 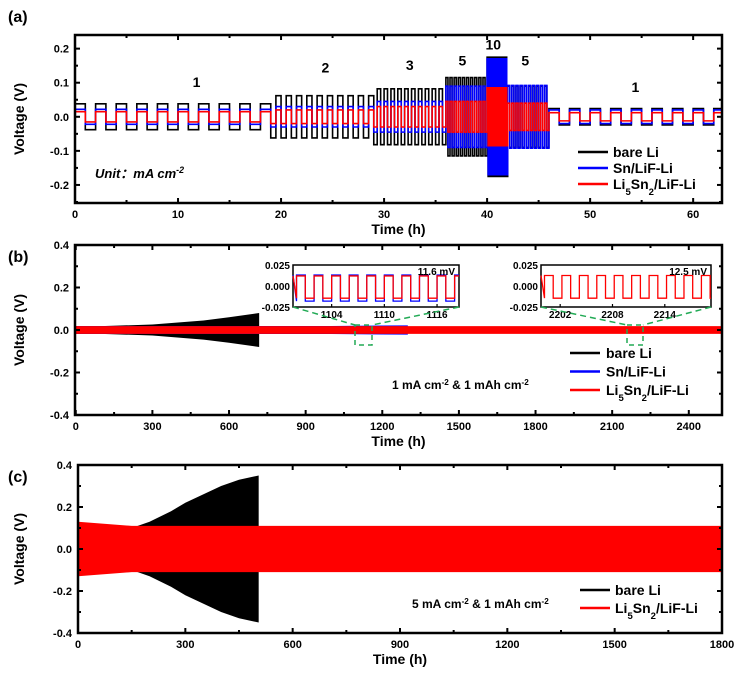 I want to click on x-tick-label: 0, so click(x=78, y=645).